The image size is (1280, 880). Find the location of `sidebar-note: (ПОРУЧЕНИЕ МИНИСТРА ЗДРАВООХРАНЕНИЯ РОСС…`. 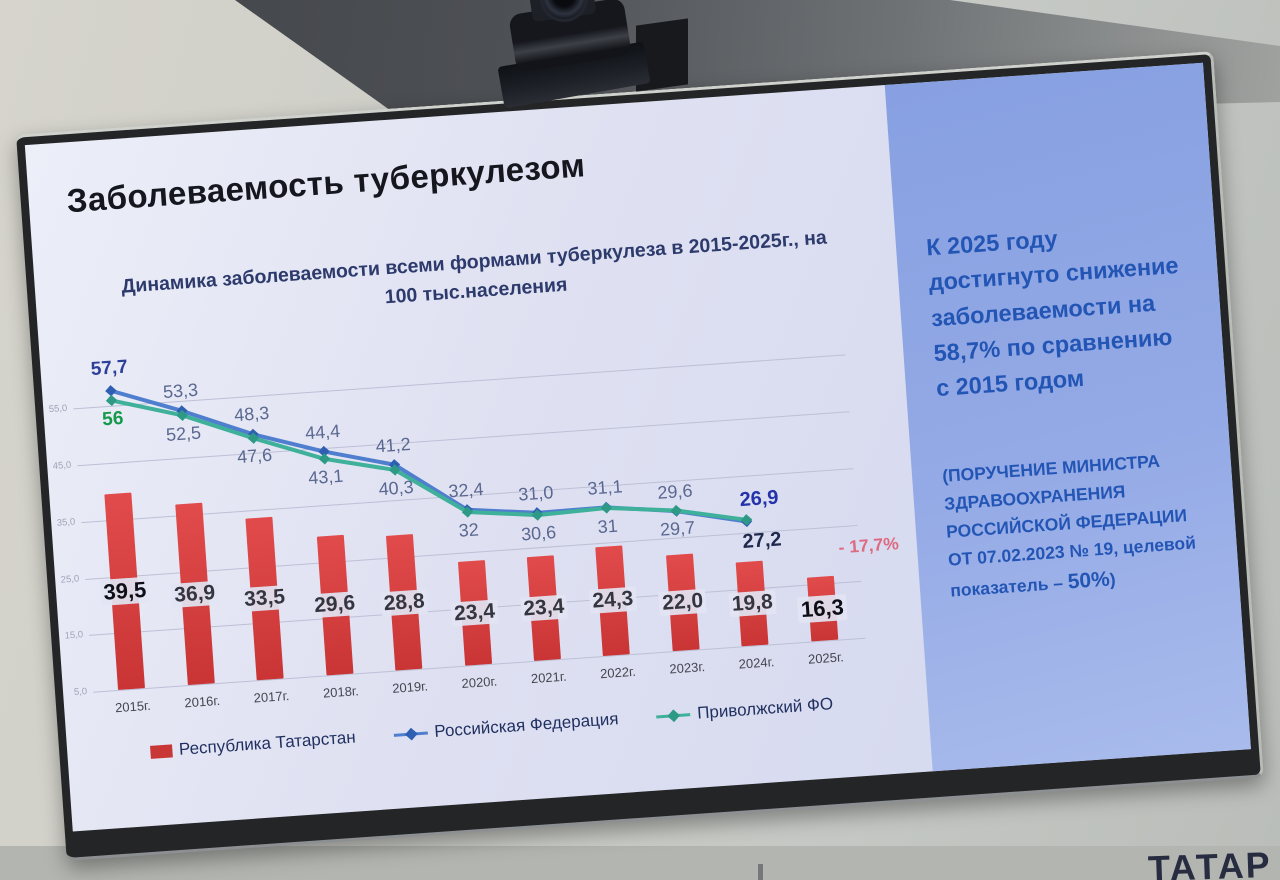

sidebar-note: (ПОРУЧЕНИЕ МИНИСТРА ЗДРАВООХРАНЕНИЯ РОСС… is located at coordinates (1071, 526).